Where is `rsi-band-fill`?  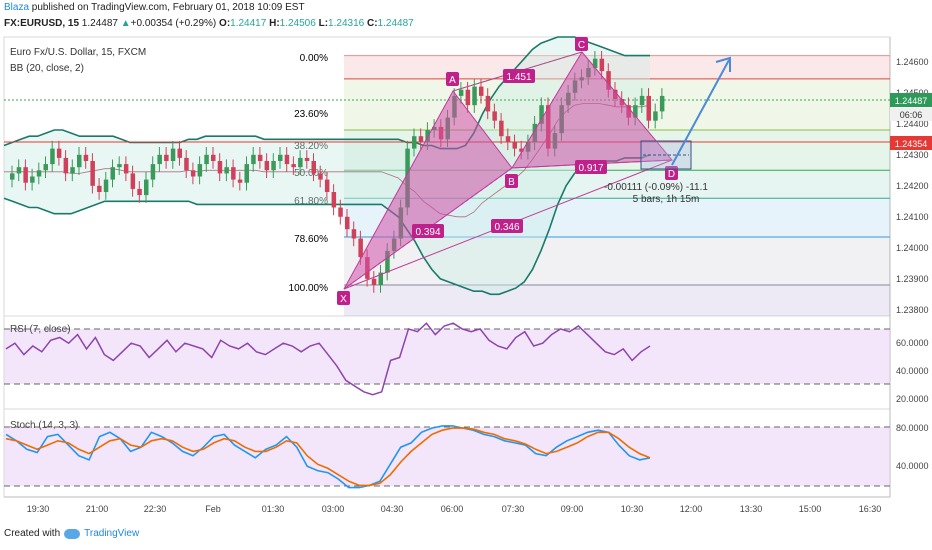
rsi-band-fill is located at coordinates (447, 356).